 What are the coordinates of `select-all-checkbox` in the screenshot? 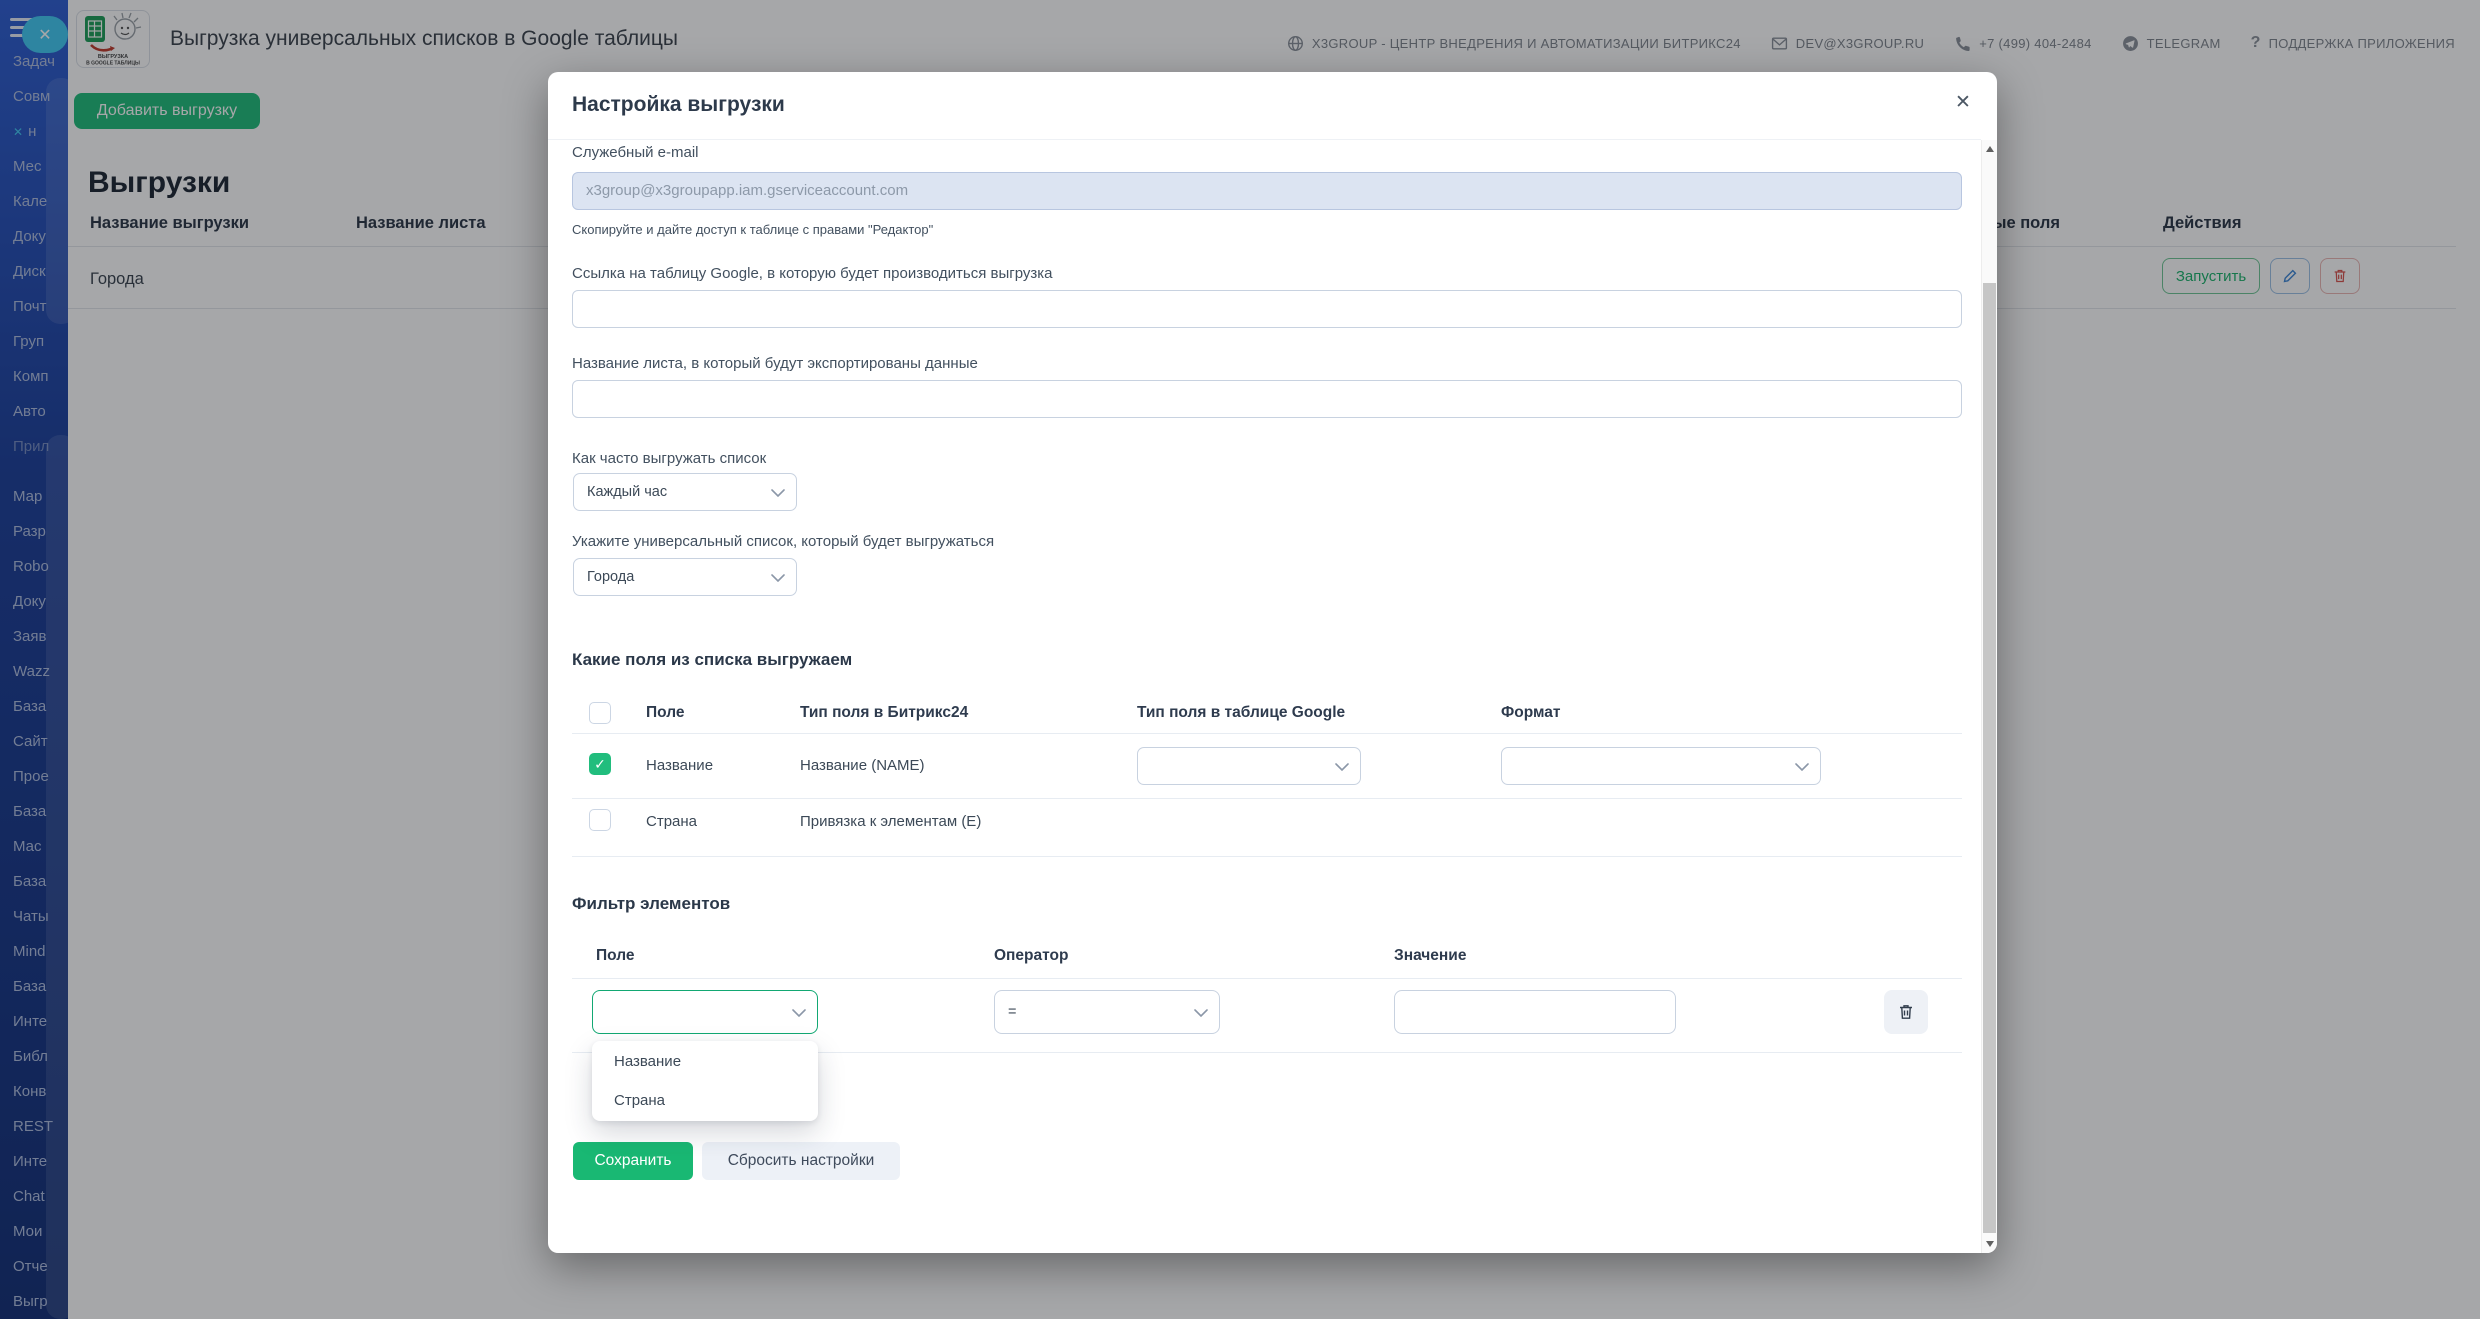 It's located at (600, 713).